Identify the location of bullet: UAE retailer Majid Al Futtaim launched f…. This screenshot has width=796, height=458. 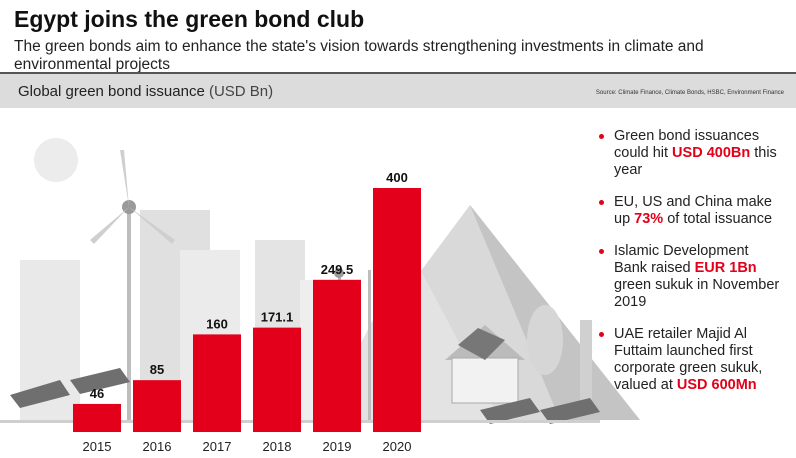
(689, 360).